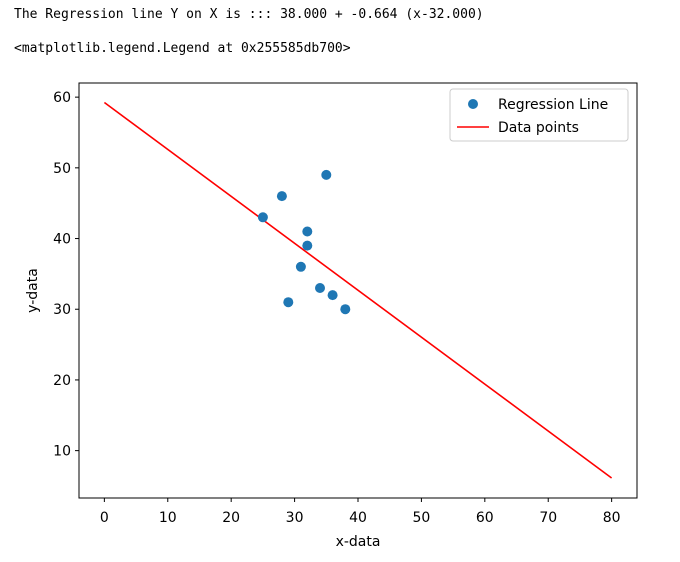 The width and height of the screenshot is (680, 562). I want to click on x-tick-label: 0, so click(104, 518).